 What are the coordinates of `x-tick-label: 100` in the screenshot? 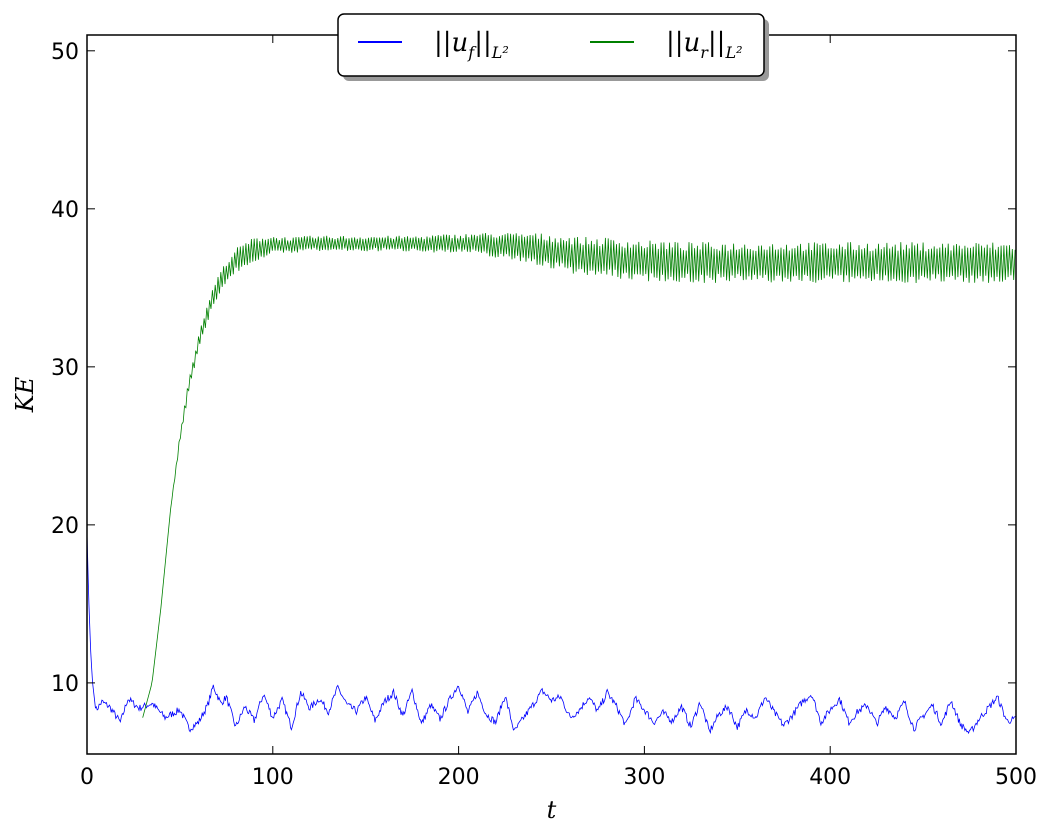 It's located at (273, 777).